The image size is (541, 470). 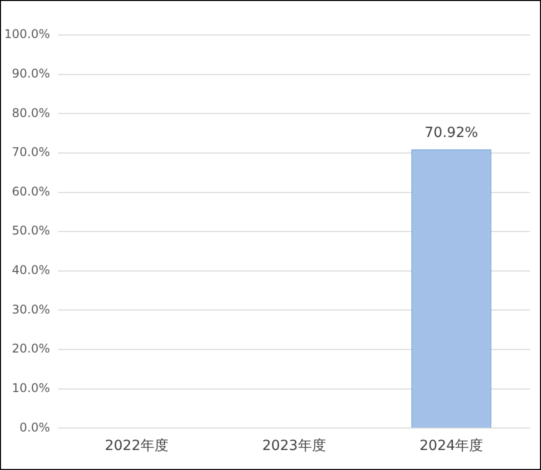 What do you see at coordinates (294, 446) in the screenshot?
I see `x-tick-label: 2023年度` at bounding box center [294, 446].